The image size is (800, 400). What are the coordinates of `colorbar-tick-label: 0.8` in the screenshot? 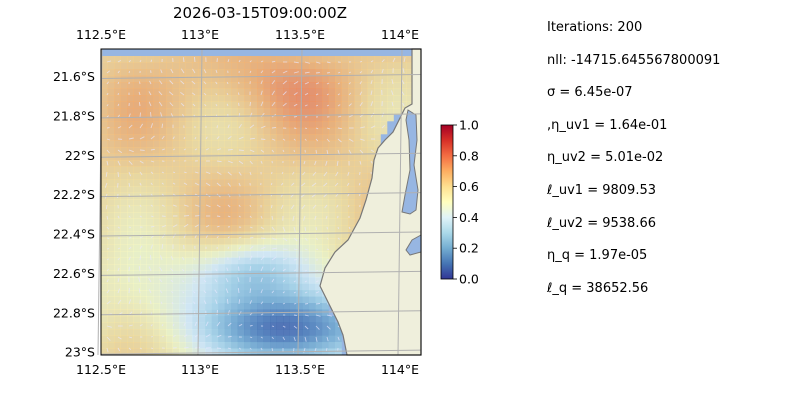 It's located at (469, 155).